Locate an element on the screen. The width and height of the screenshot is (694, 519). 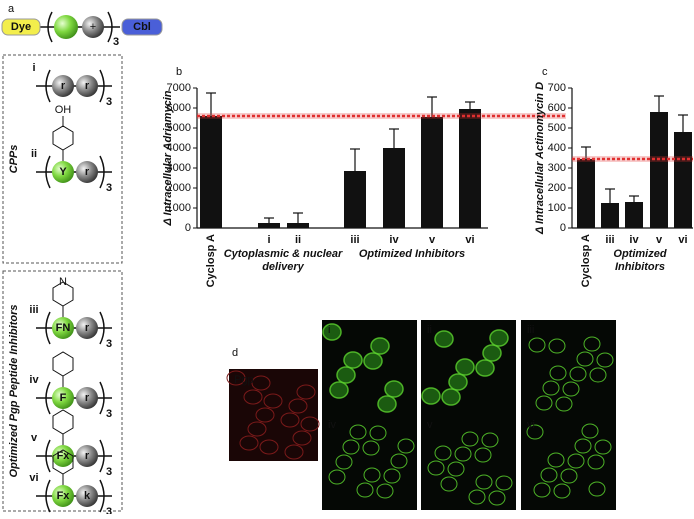
y-tick-label: 2000 is located at coordinates (179, 188).